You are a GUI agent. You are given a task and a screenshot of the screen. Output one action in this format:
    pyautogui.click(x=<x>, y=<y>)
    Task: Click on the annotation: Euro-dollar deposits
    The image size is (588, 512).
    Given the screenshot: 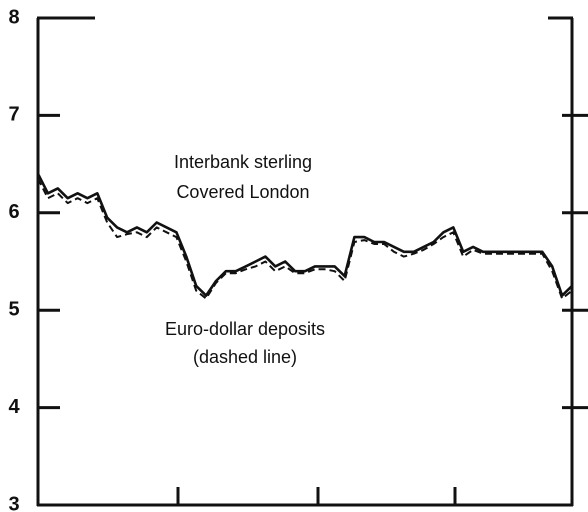 What is the action you would take?
    pyautogui.click(x=245, y=329)
    